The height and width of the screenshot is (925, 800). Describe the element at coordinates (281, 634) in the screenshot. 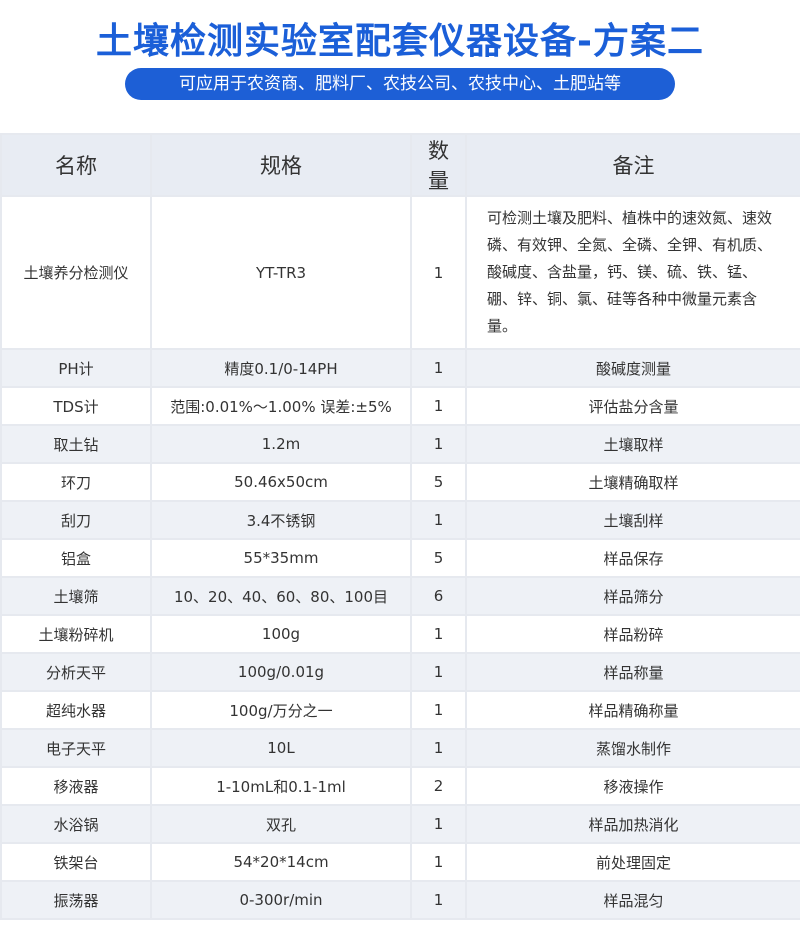

I see `table-cell: 100g` at that location.